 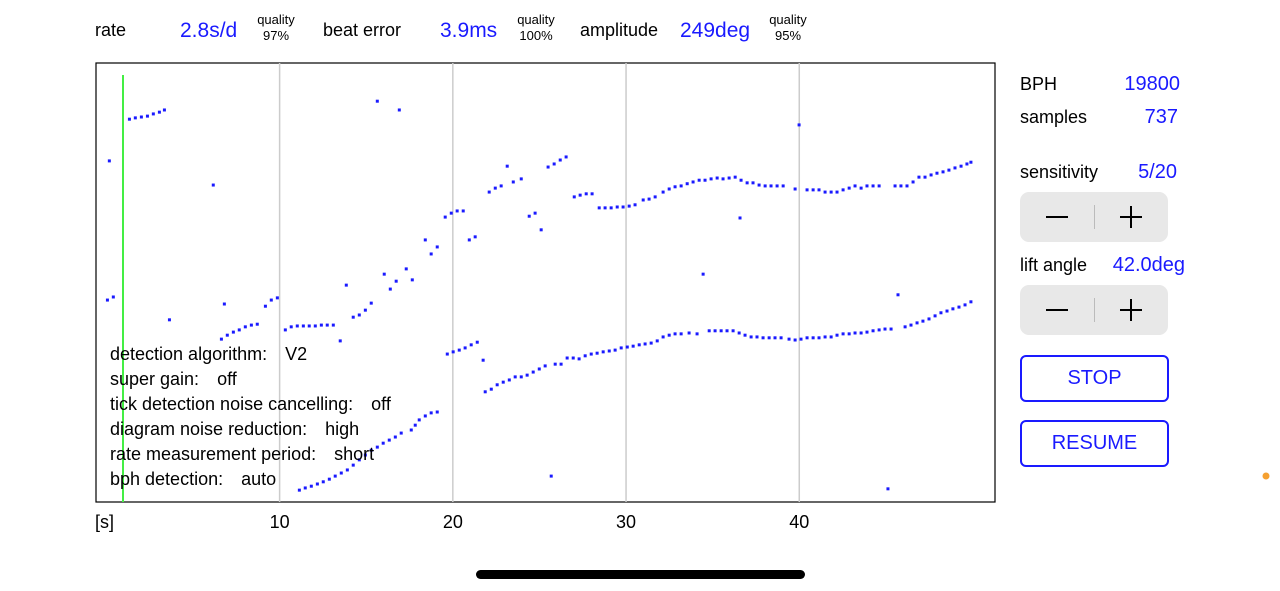 What do you see at coordinates (1094, 378) in the screenshot?
I see `stop-button: STOP` at bounding box center [1094, 378].